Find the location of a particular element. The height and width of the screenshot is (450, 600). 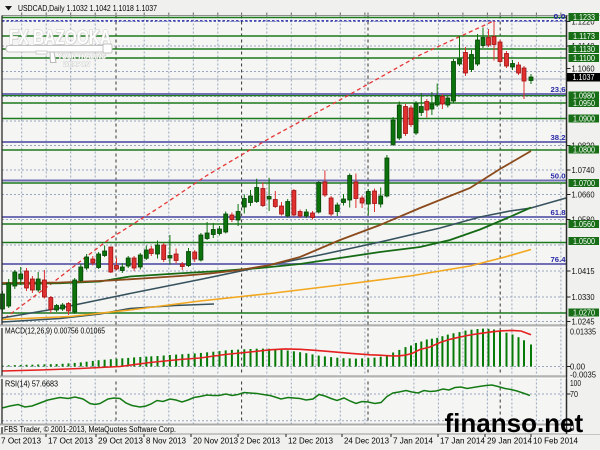

svg-text: 23.6 is located at coordinates (558, 89).